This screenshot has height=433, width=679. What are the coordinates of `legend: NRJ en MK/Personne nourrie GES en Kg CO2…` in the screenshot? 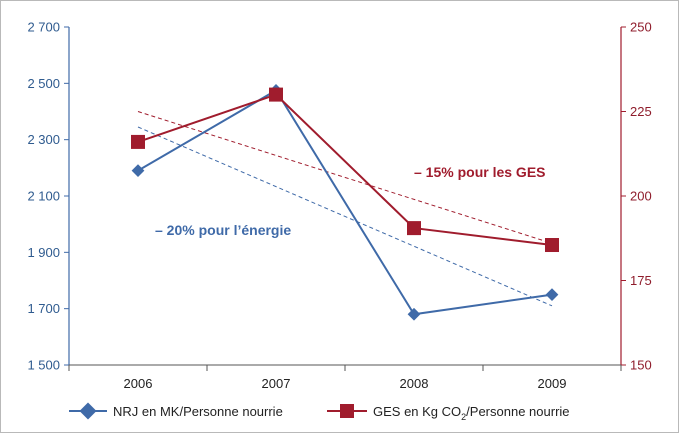 It's located at (319, 412).